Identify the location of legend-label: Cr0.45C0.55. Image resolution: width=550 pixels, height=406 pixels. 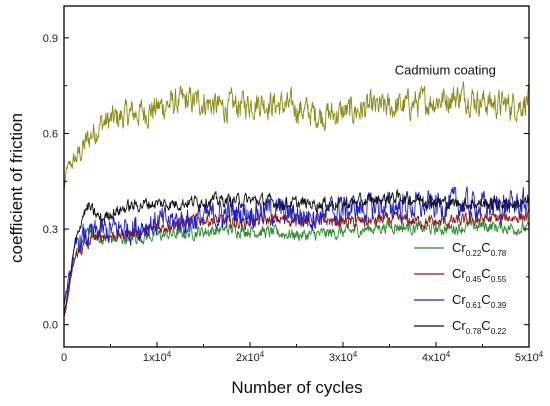
(479, 275).